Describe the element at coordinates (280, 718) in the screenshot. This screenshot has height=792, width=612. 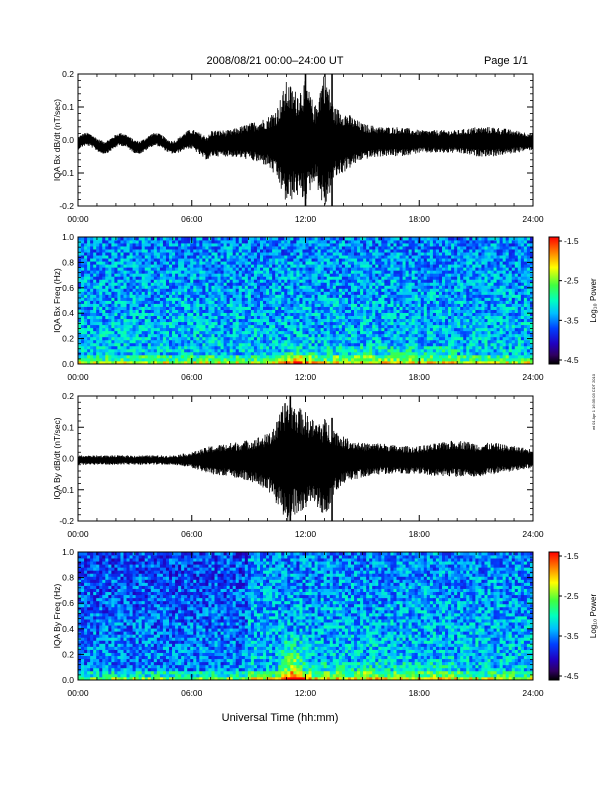
I see `x-axis-label: Universal Time (hh:mm)` at that location.